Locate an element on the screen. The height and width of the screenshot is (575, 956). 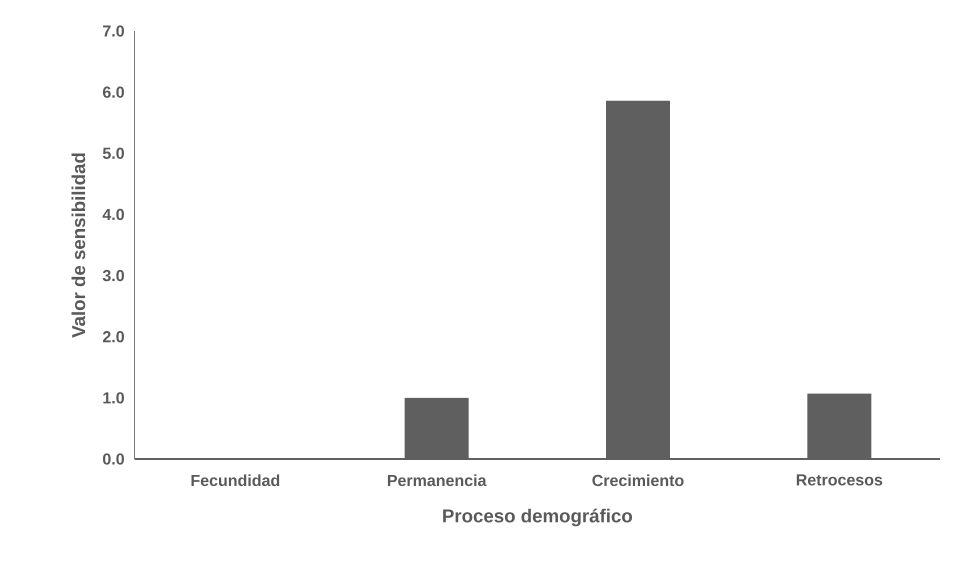
y-tick-label: 3.0 is located at coordinates (113, 276).